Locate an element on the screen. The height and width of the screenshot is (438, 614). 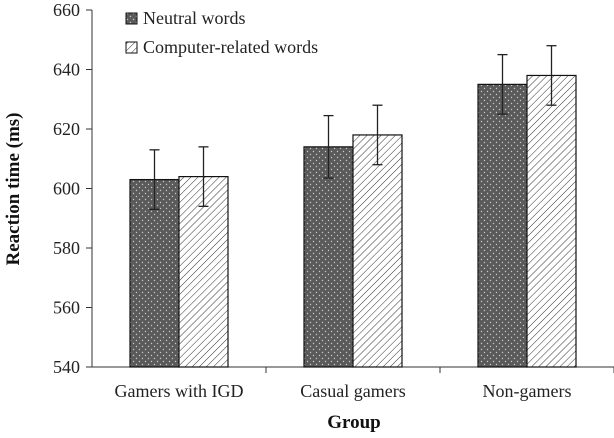
legend-label-neutral: Neutral words is located at coordinates (194, 18).